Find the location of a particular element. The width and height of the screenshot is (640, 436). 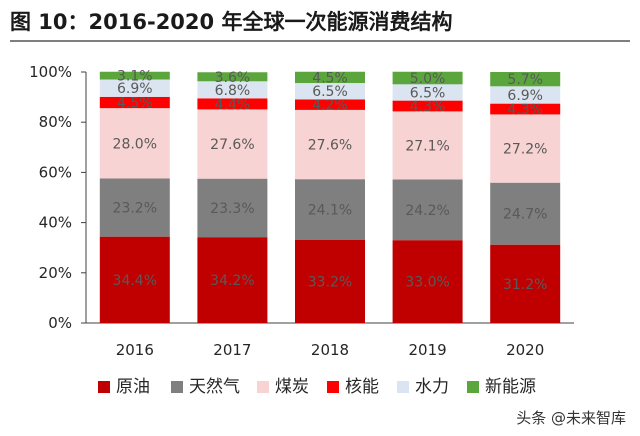

legend-label: 核能 is located at coordinates (362, 387).